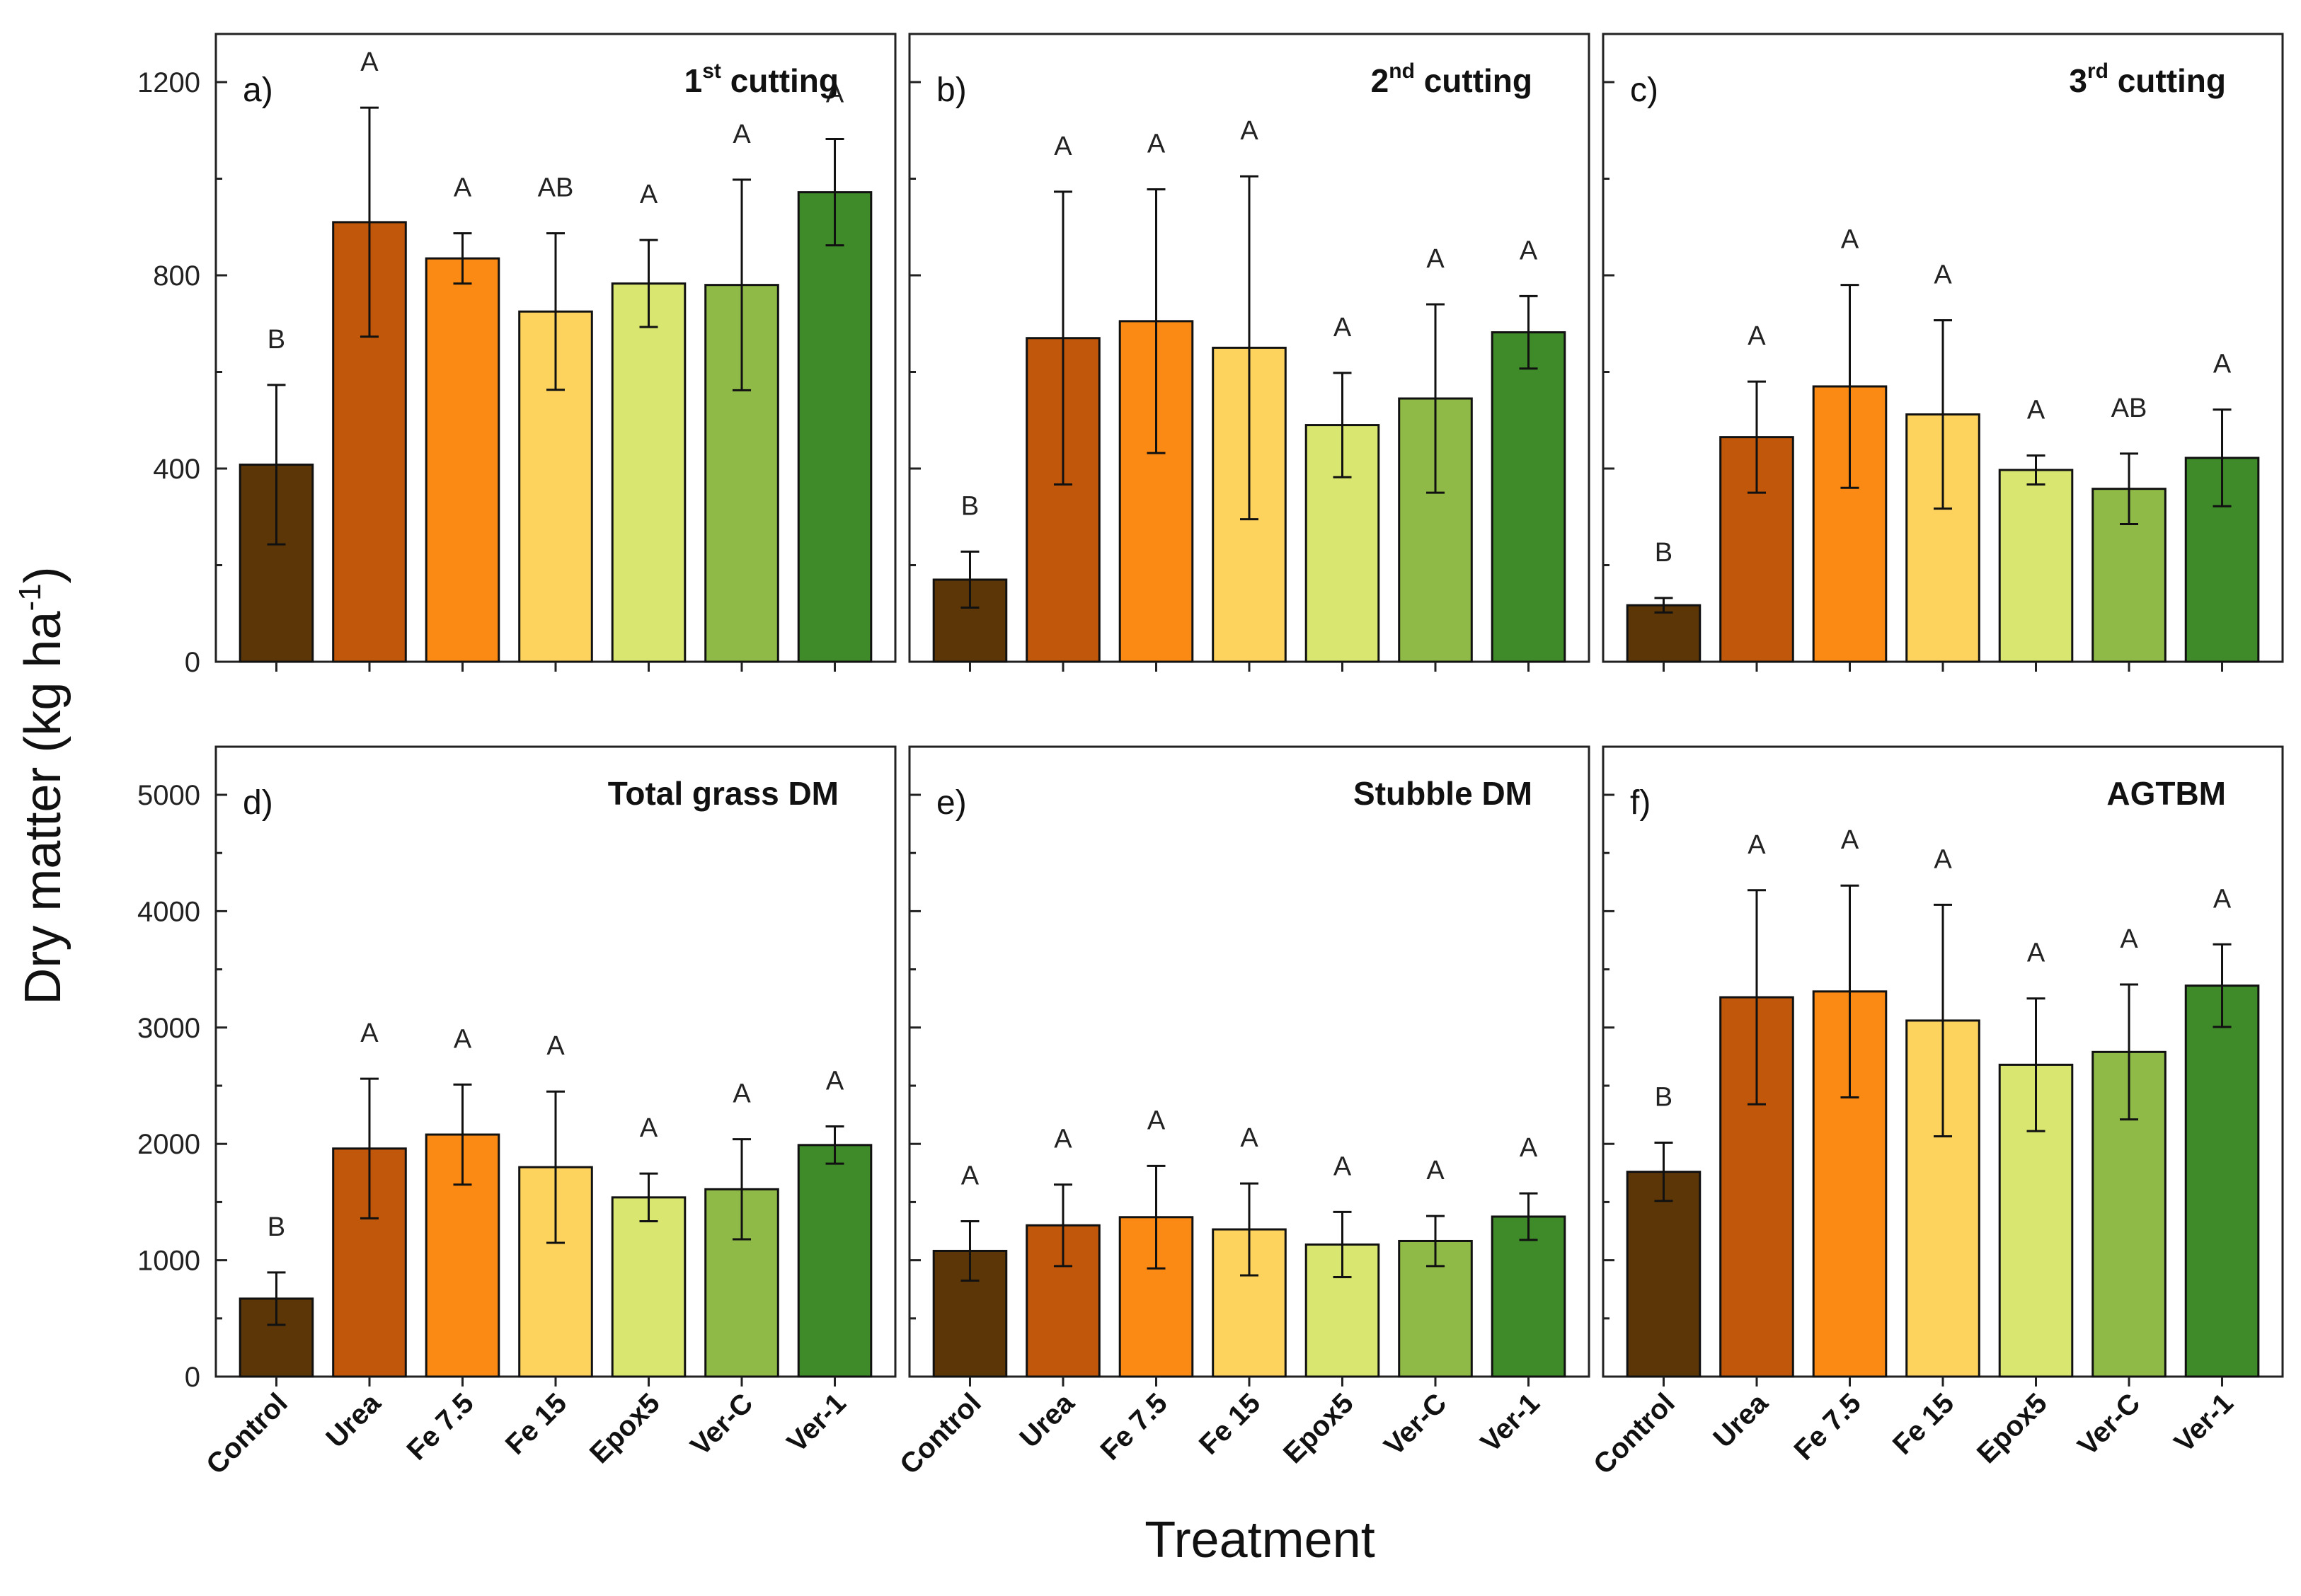  What do you see at coordinates (1644, 90) in the screenshot?
I see `panel-letter: c)` at bounding box center [1644, 90].